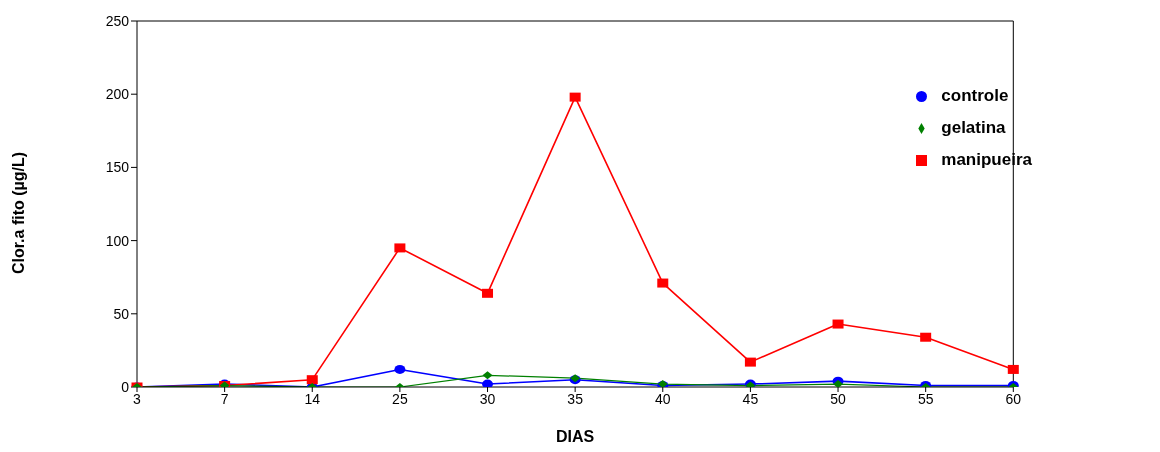 This screenshot has width=1160, height=452. I want to click on y-tick-label: 50, so click(121, 313).